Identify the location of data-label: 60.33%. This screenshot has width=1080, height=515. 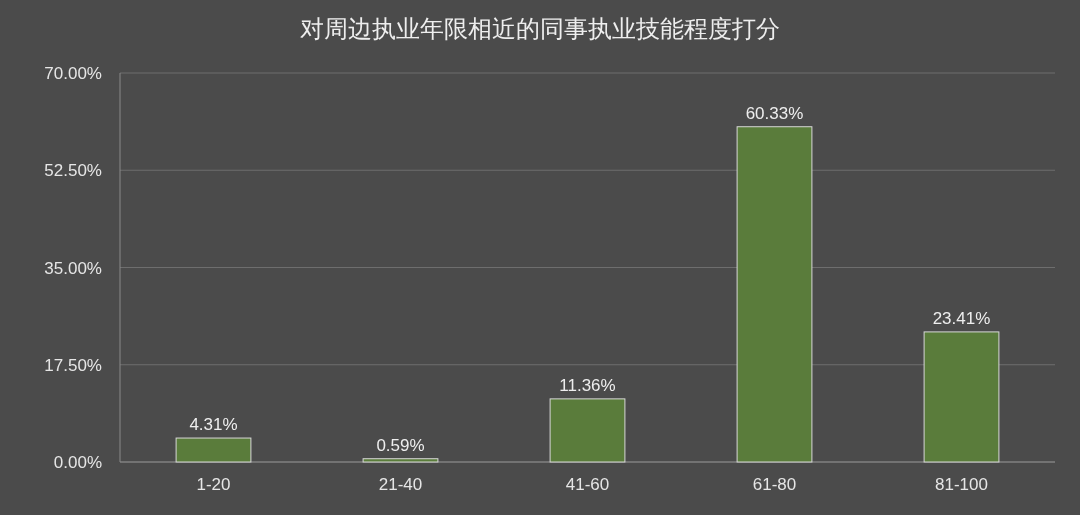
(774, 113).